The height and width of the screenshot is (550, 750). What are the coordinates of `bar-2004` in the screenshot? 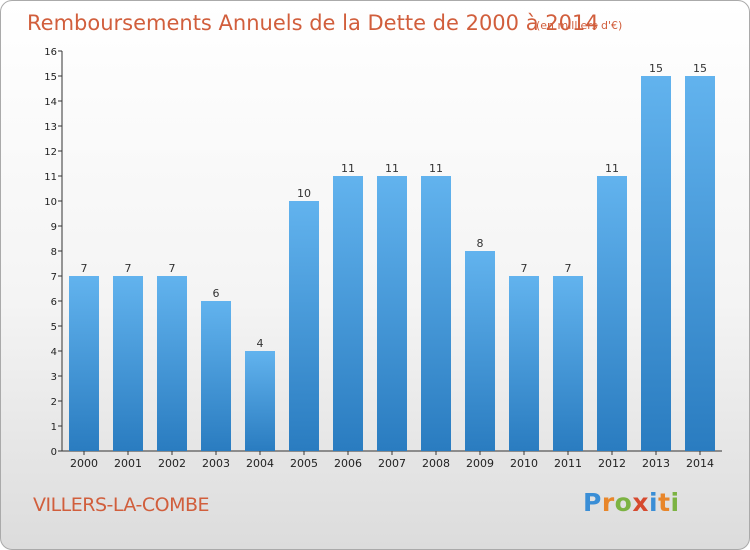 It's located at (260, 401).